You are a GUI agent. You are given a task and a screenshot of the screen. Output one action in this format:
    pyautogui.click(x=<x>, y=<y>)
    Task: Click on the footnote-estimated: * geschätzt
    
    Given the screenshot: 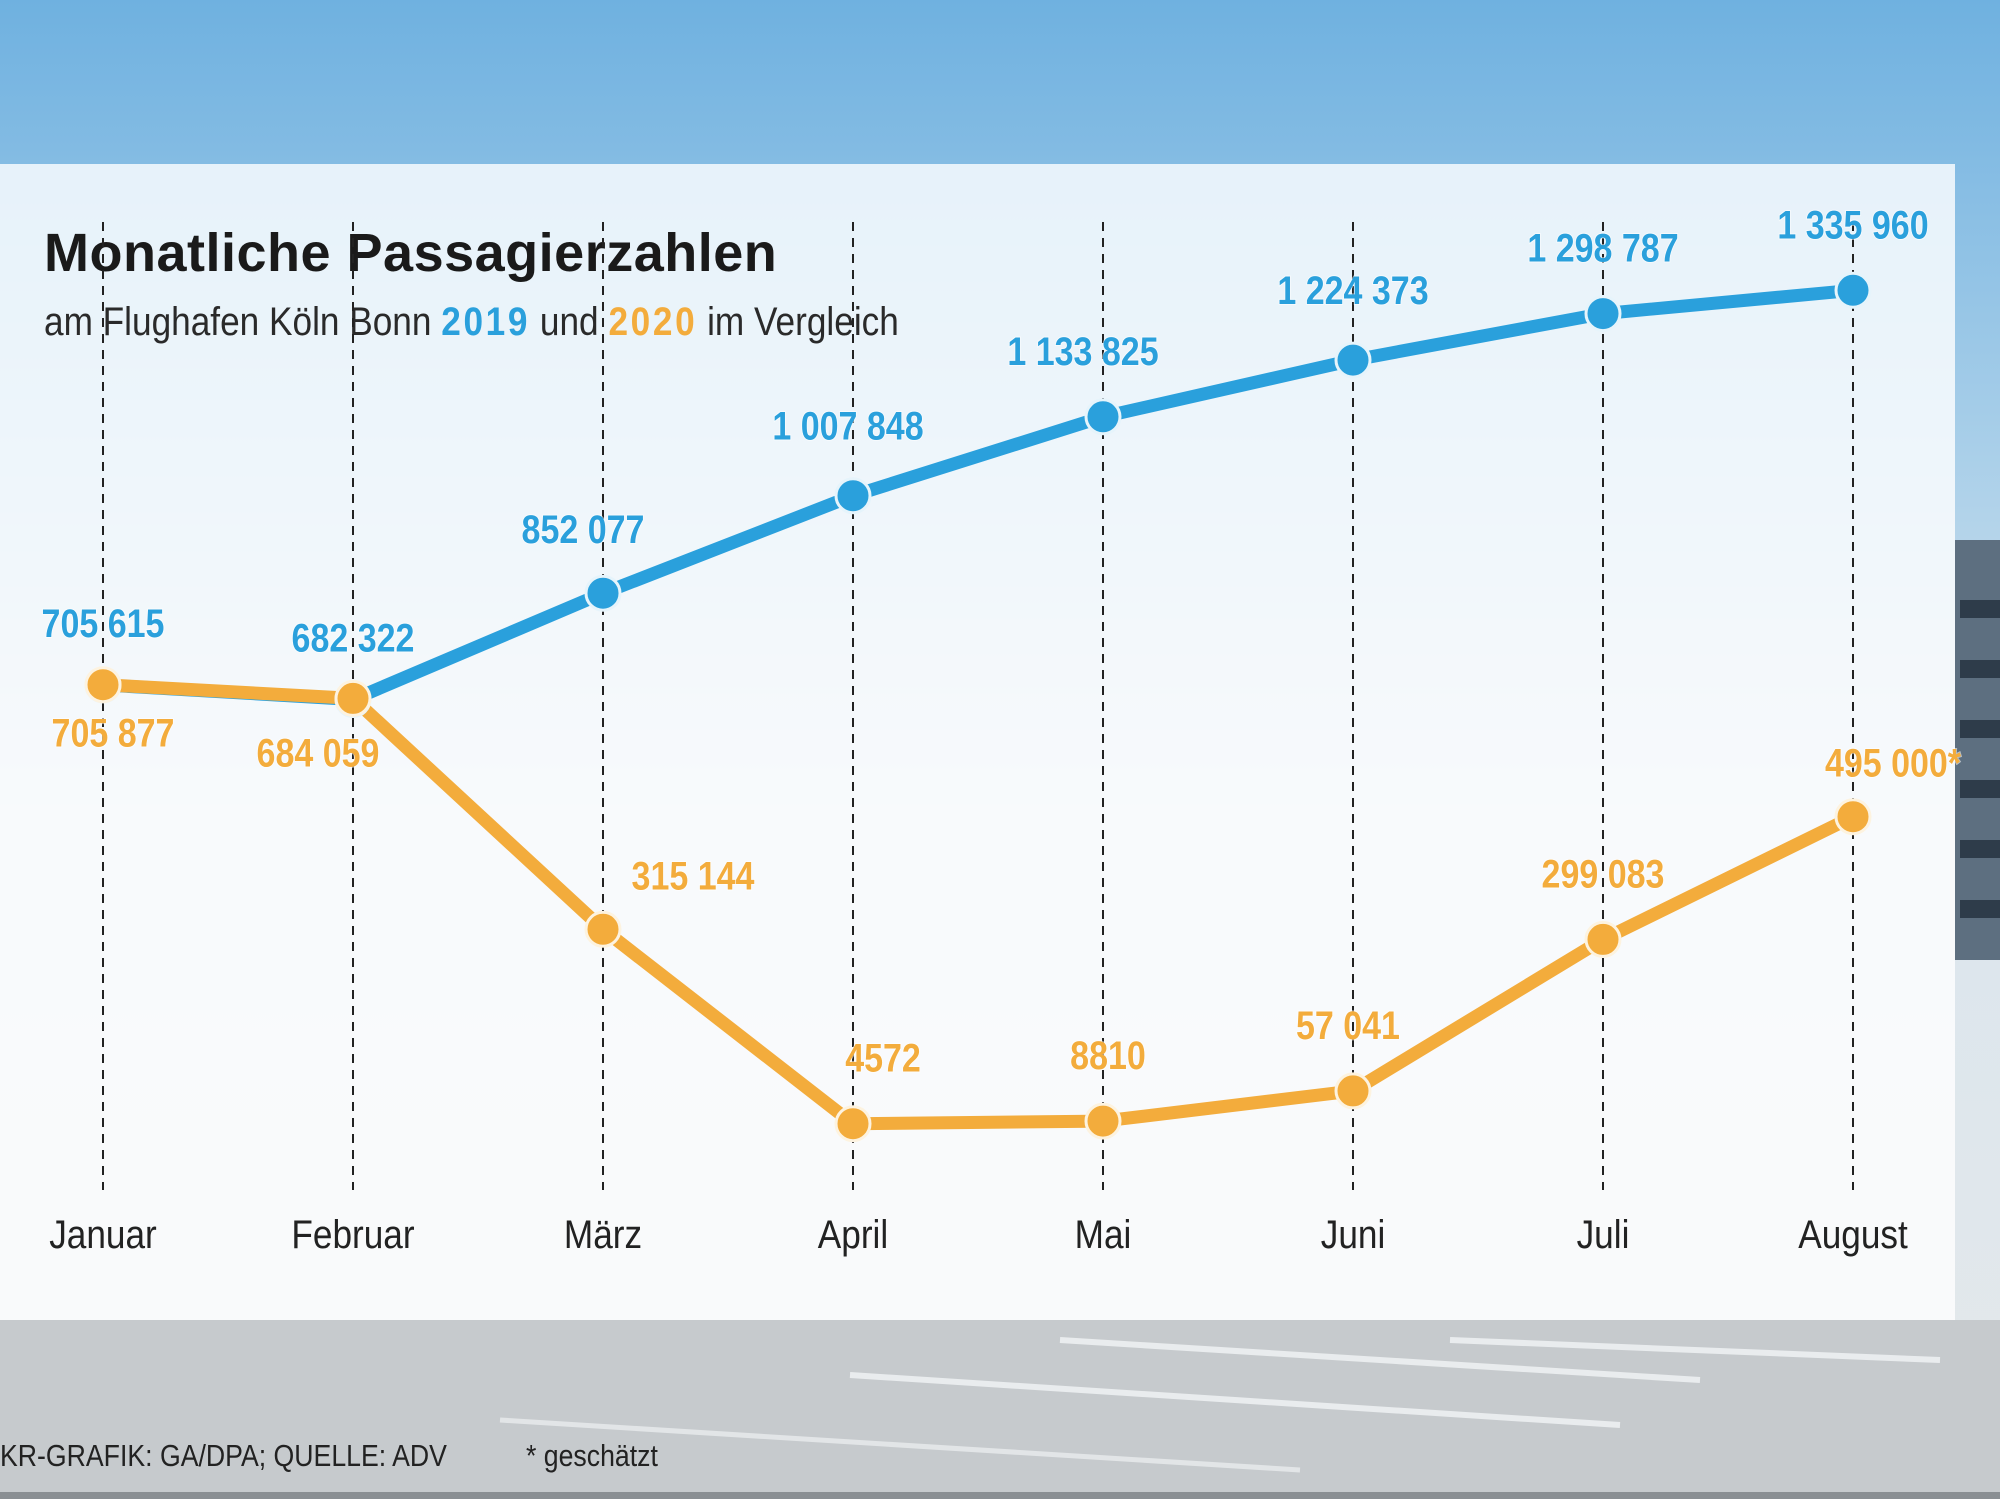 What is the action you would take?
    pyautogui.click(x=592, y=1455)
    